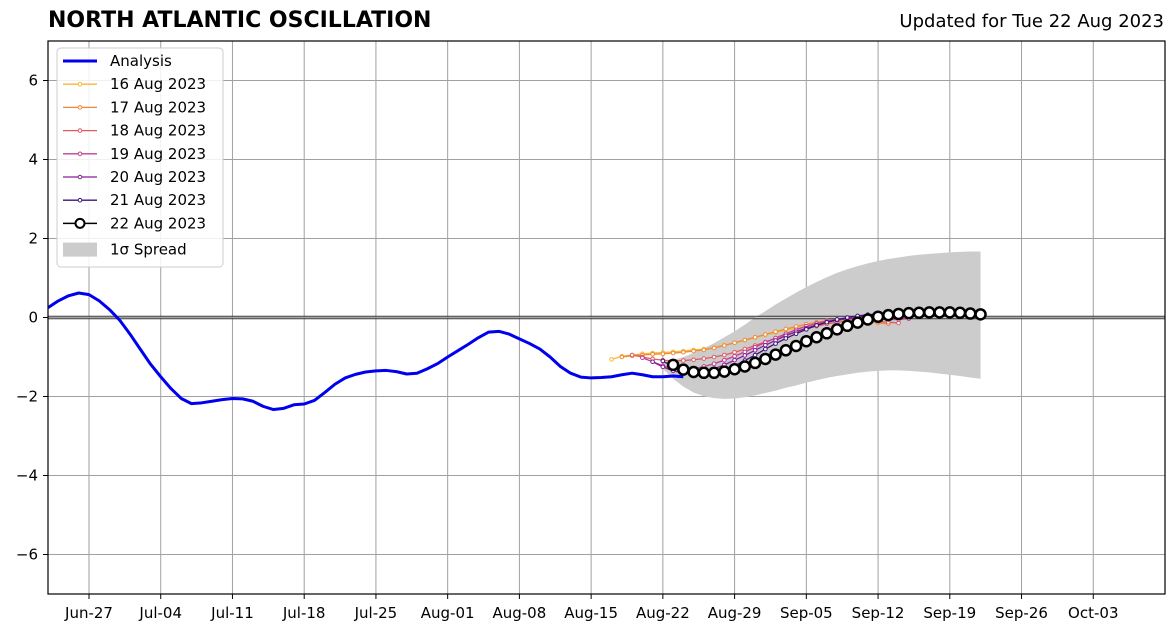 This screenshot has width=1176, height=633. Describe the element at coordinates (158, 200) in the screenshot. I see `legend-label: 21 Aug 2023` at that location.